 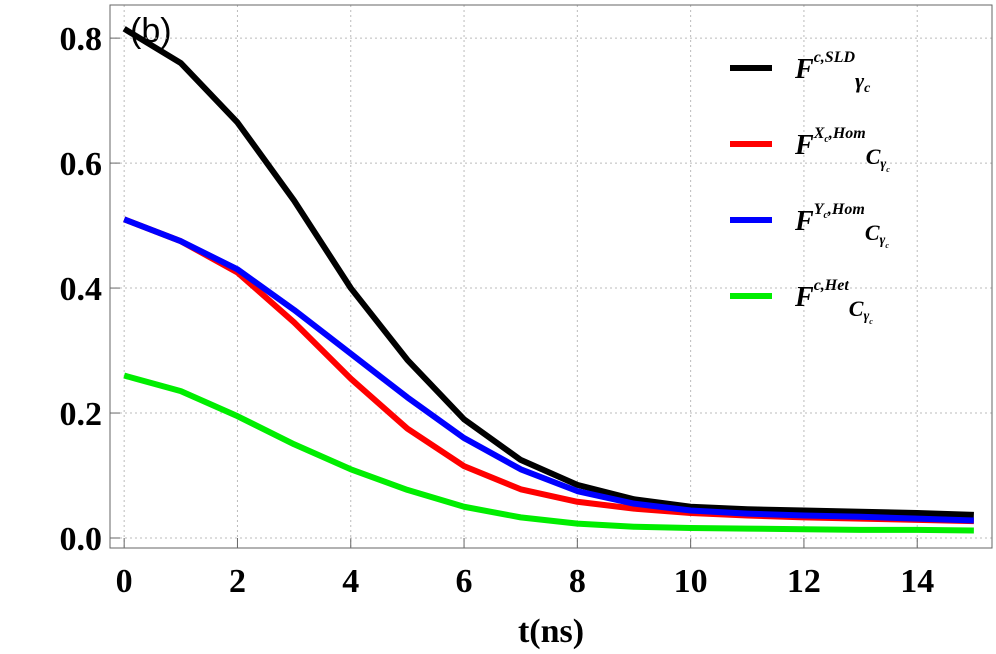 What do you see at coordinates (81, 39) in the screenshot?
I see `y-tick-label: 0.8` at bounding box center [81, 39].